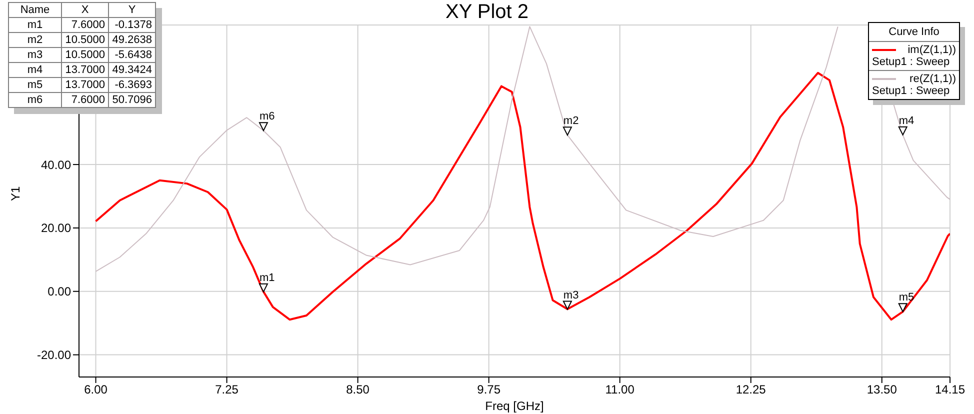 The image size is (974, 414). What do you see at coordinates (132, 40) in the screenshot?
I see `annotation: 49.2638` at bounding box center [132, 40].